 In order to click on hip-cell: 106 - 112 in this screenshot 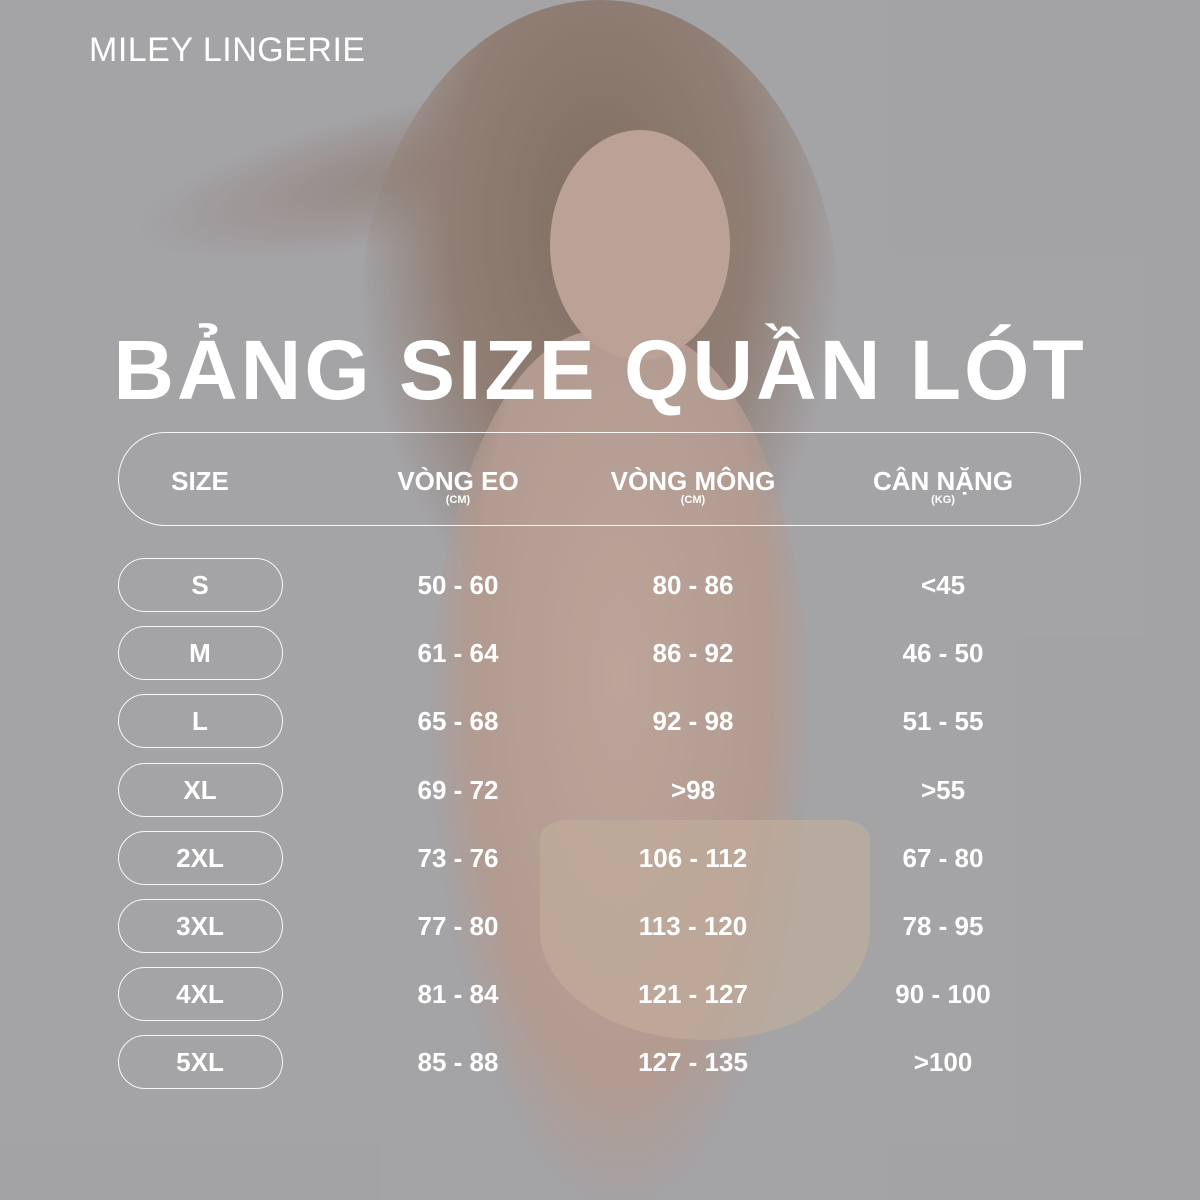, I will do `click(693, 857)`.